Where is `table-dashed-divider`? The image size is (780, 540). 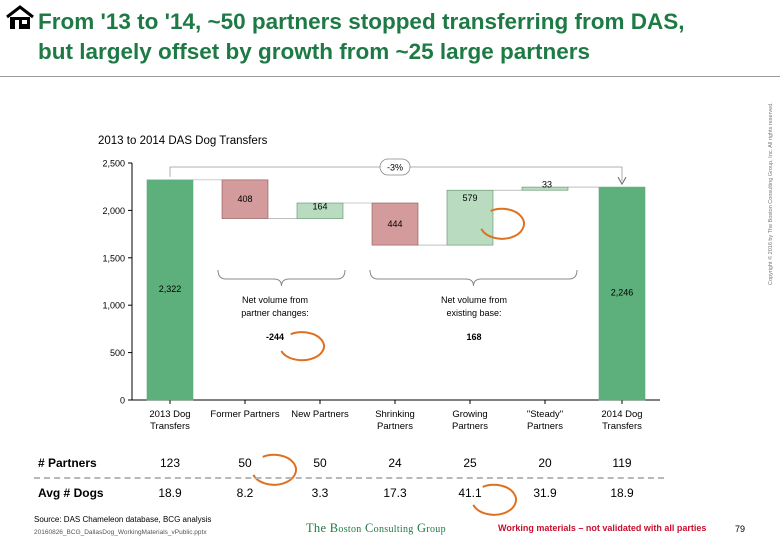 table-dashed-divider is located at coordinates (349, 478).